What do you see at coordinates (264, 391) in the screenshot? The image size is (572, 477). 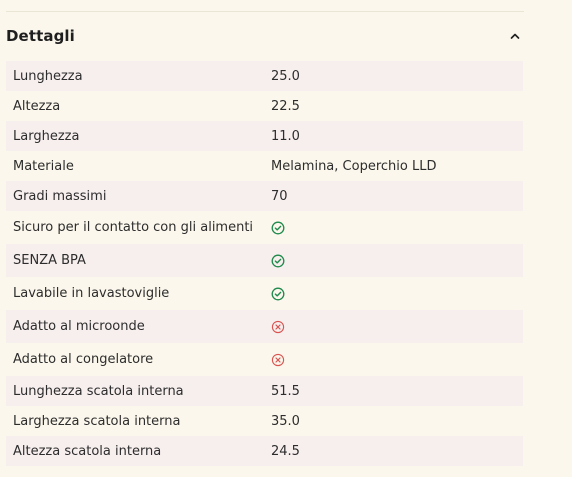 I see `detail-row: Lunghezza scatola interna 51.5` at bounding box center [264, 391].